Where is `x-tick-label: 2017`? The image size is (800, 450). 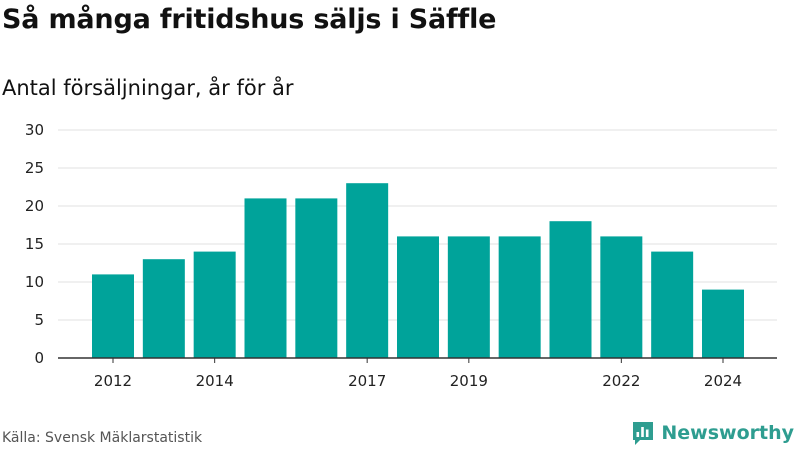
x-tick-label: 2017 is located at coordinates (367, 381).